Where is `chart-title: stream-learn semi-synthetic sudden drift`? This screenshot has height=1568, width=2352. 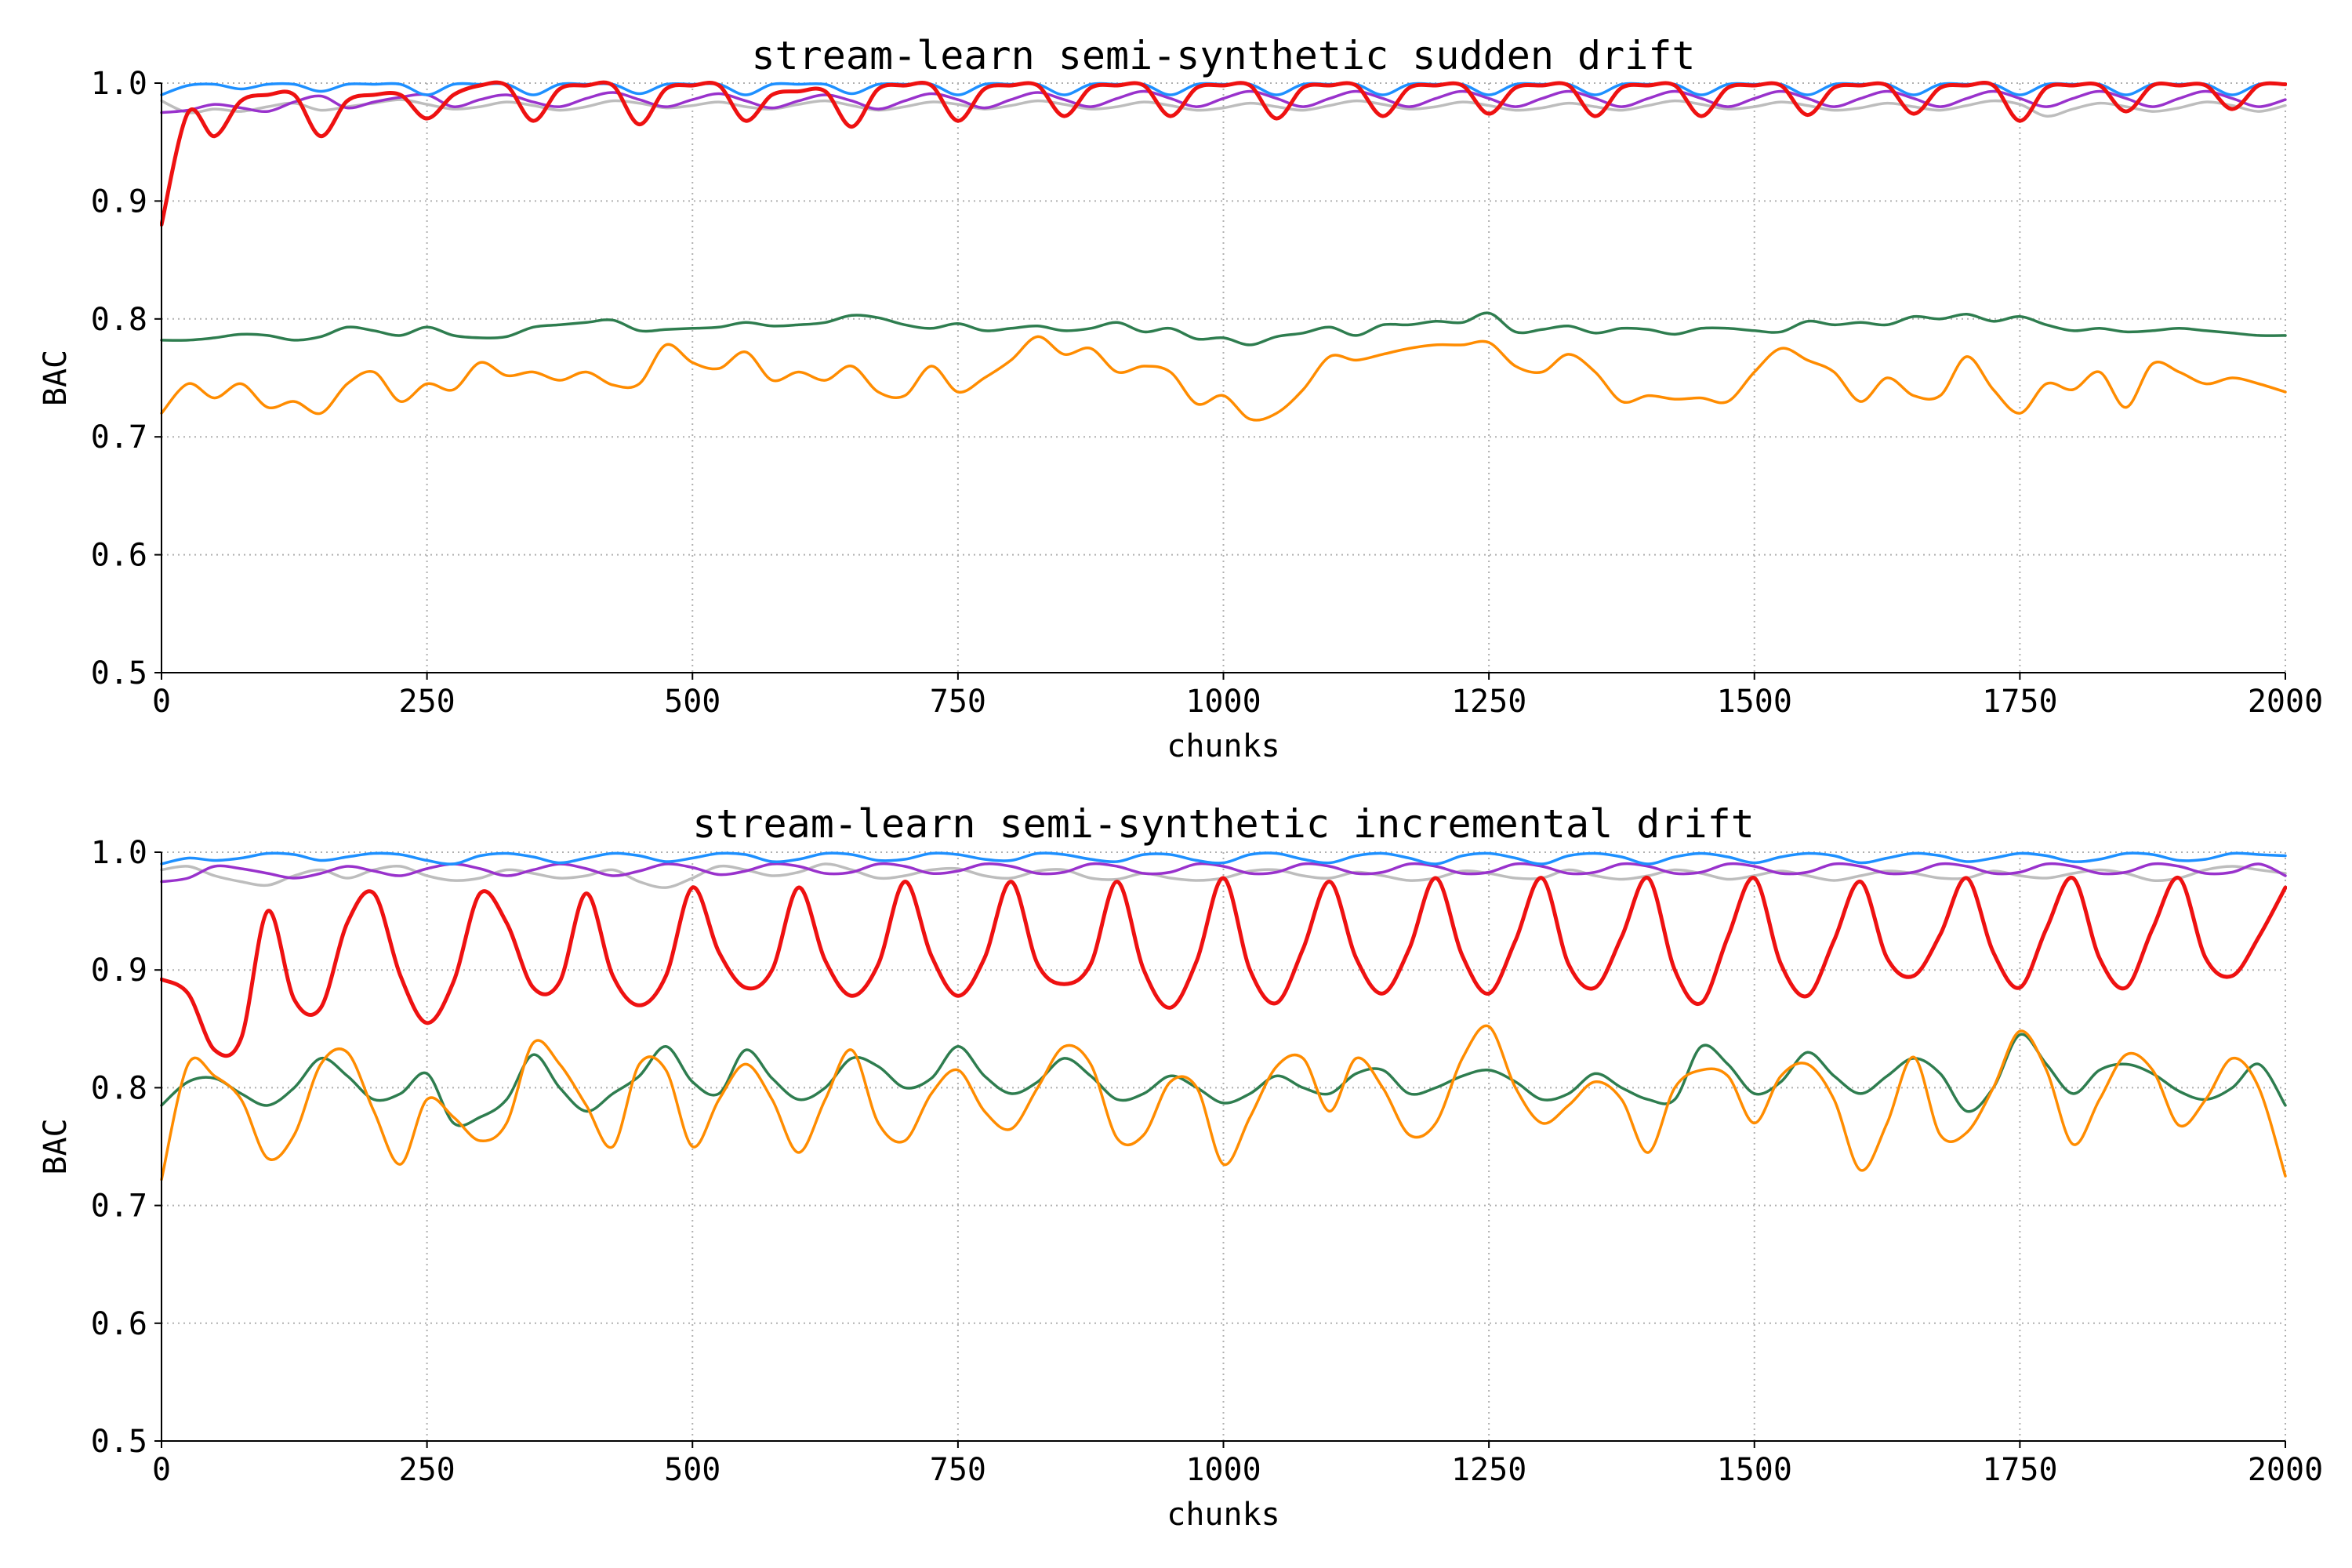
chart-title: stream-learn semi-synthetic sudden drift is located at coordinates (1223, 56).